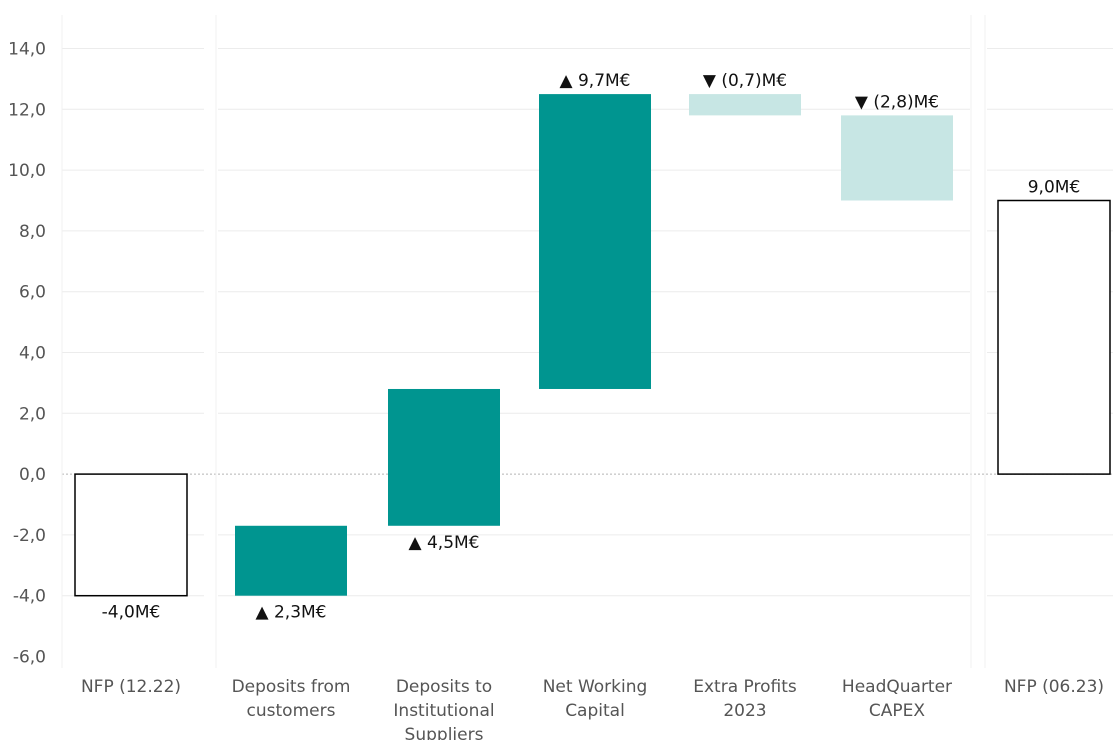 This screenshot has height=740, width=1113. I want to click on x-tick-label: Deposits from, so click(291, 687).